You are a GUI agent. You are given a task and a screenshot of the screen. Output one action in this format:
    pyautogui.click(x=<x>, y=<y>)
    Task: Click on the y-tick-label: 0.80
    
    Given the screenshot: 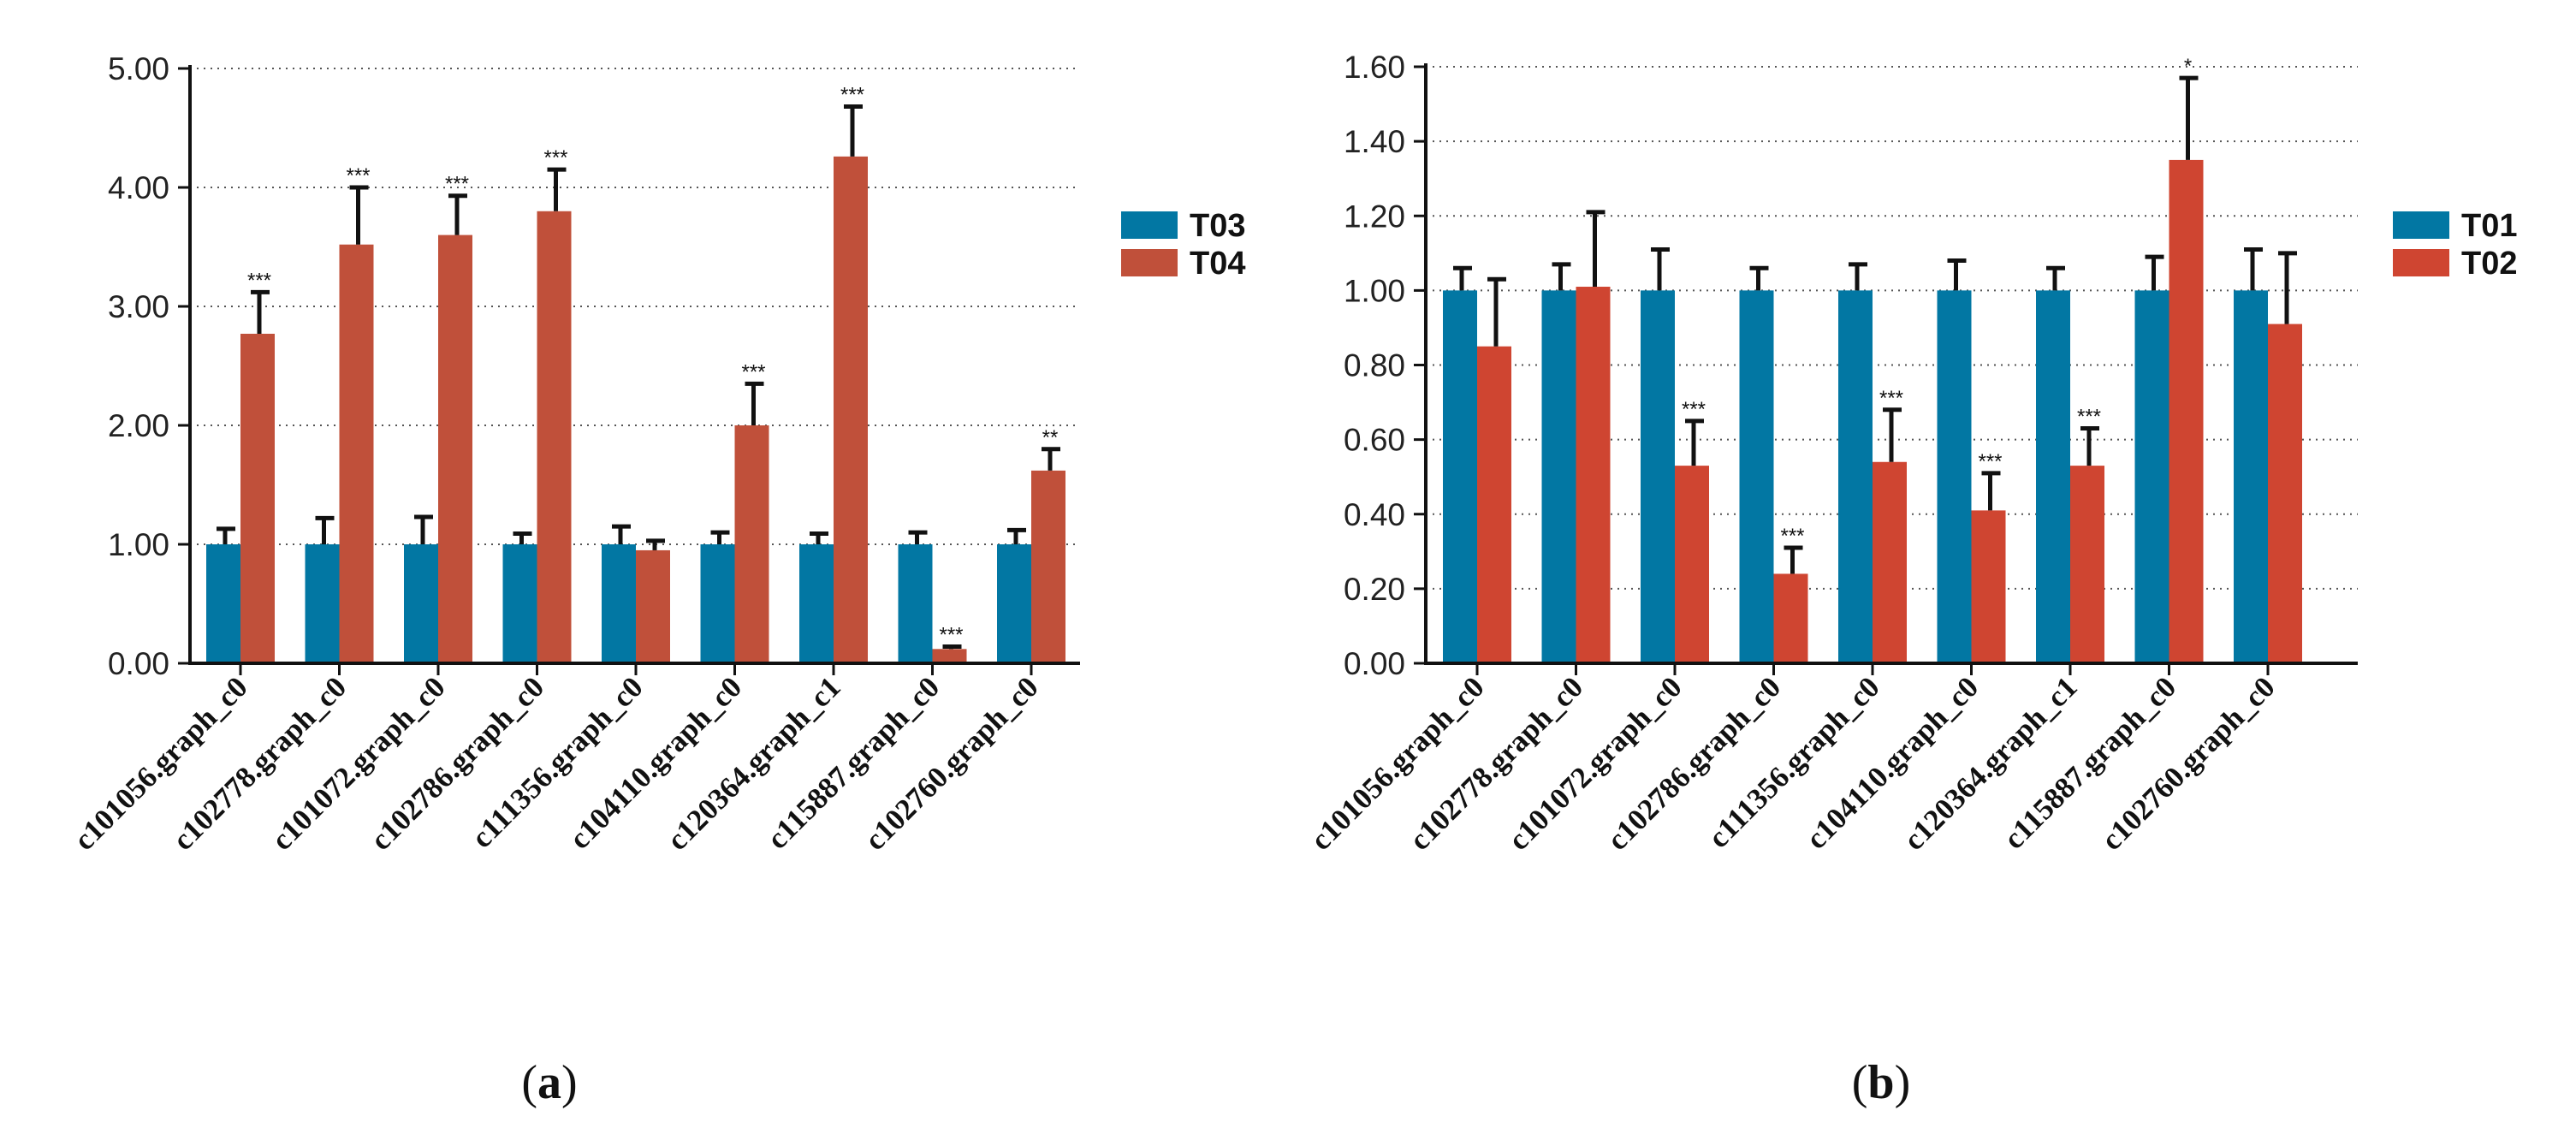 What is the action you would take?
    pyautogui.click(x=1374, y=365)
    